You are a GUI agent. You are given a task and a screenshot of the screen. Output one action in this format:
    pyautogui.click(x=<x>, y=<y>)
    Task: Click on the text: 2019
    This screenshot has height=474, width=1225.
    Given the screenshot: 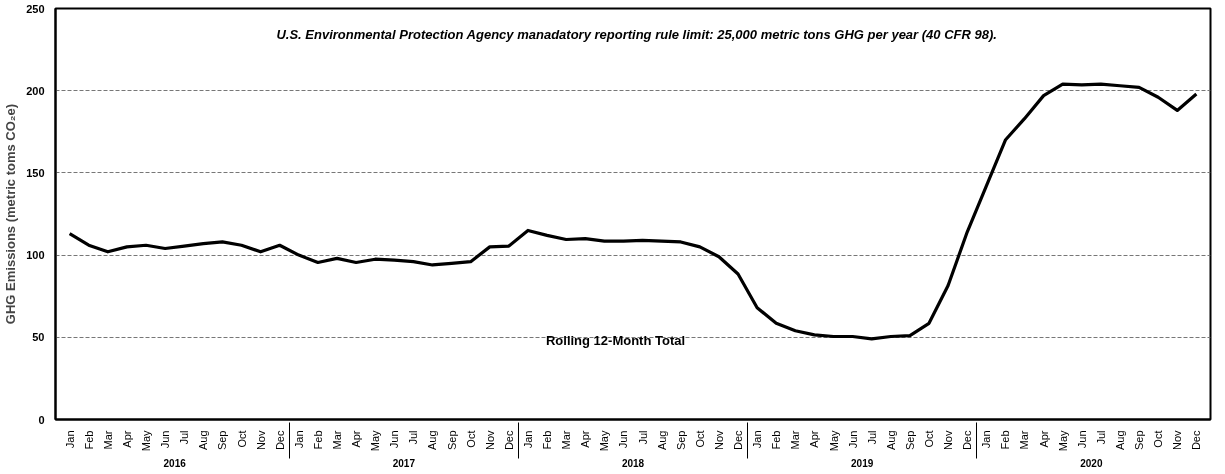 What is the action you would take?
    pyautogui.click(x=862, y=464)
    